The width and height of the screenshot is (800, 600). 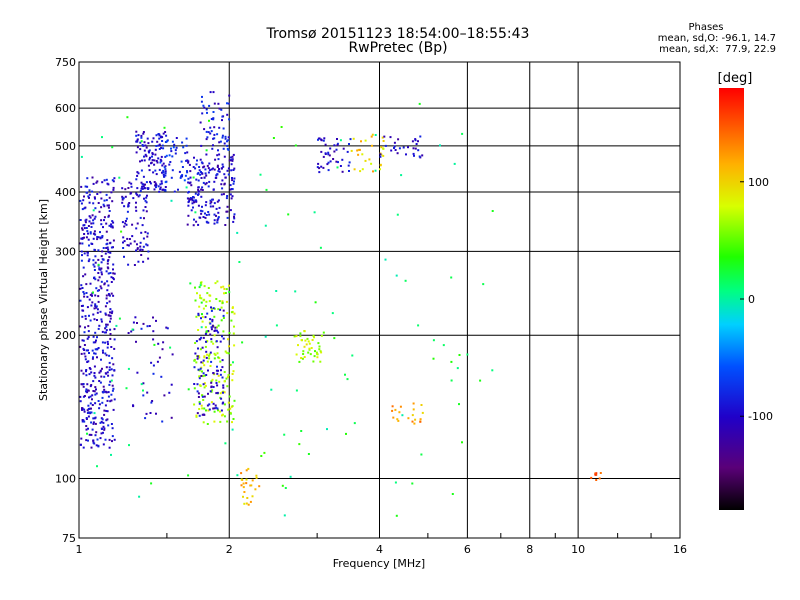 I want to click on y-tick-label: 600, so click(x=65, y=108).